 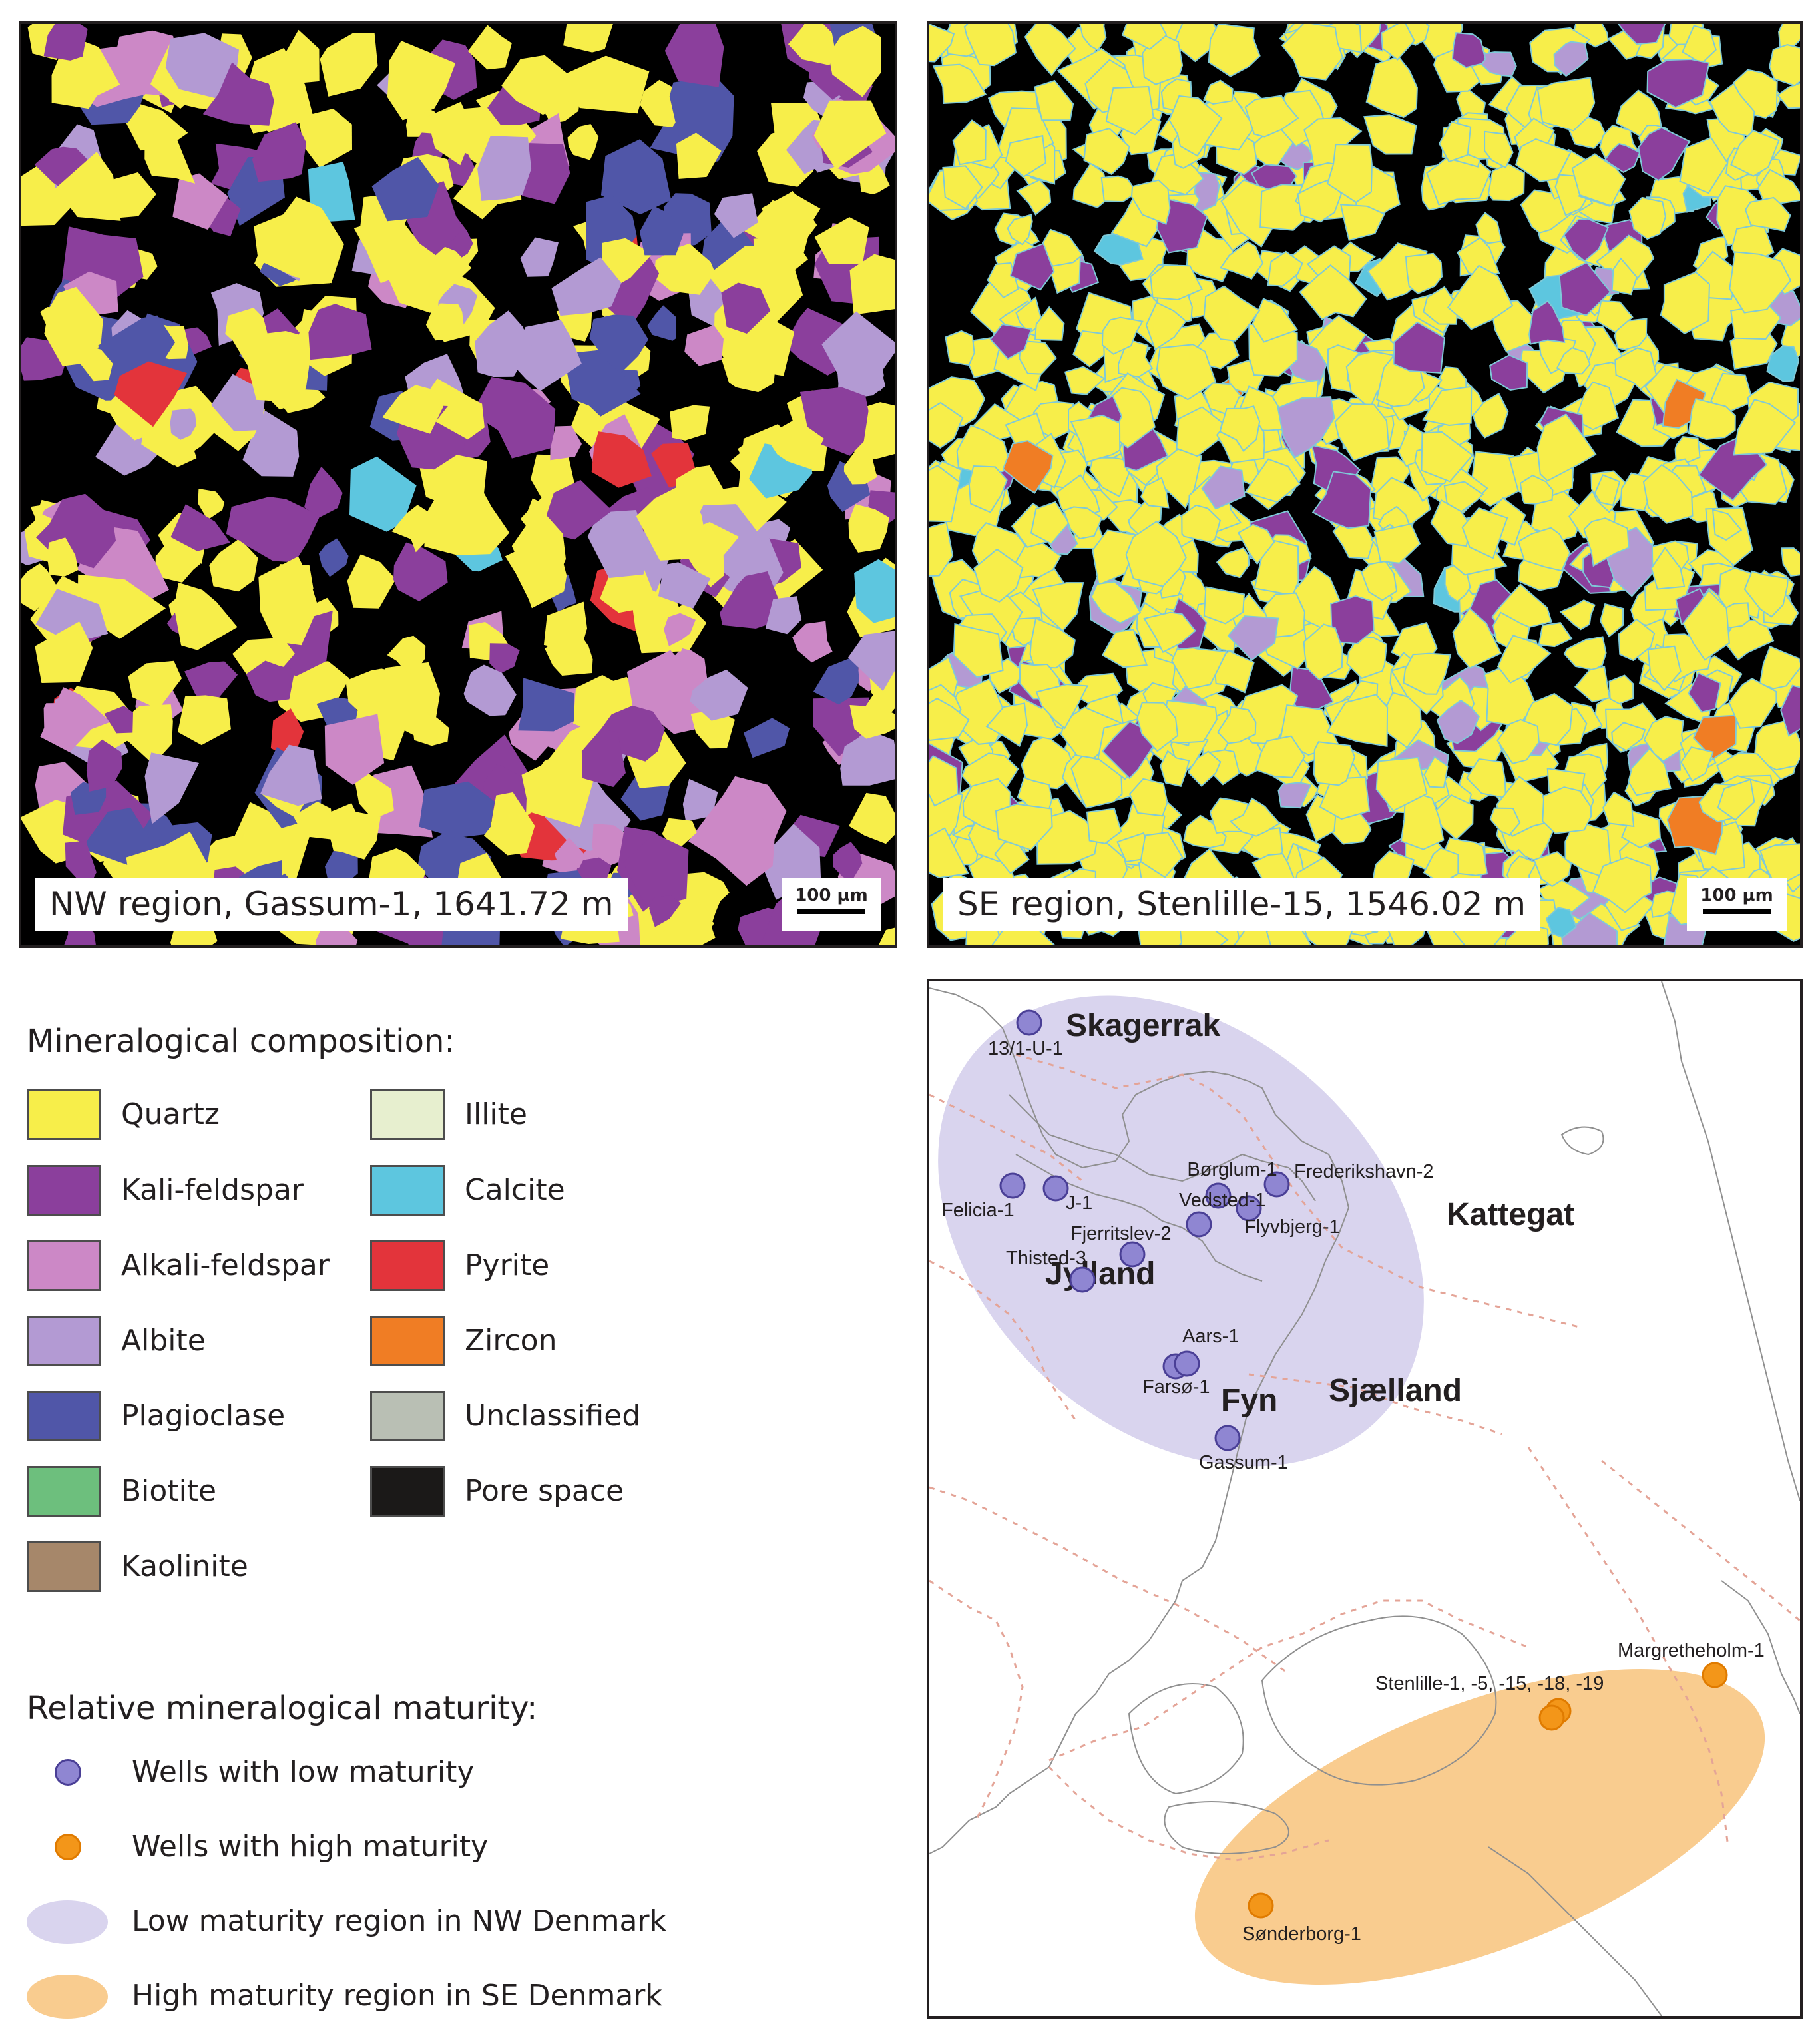 I want to click on coastline-limfjord, so click(x=1139, y=1218).